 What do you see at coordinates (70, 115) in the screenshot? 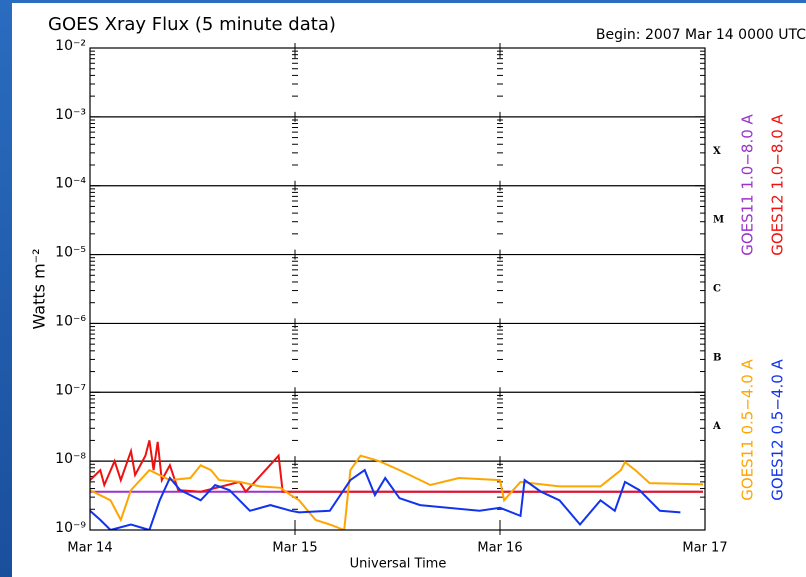
I see `y-tick-label: 10⁻³` at bounding box center [70, 115].